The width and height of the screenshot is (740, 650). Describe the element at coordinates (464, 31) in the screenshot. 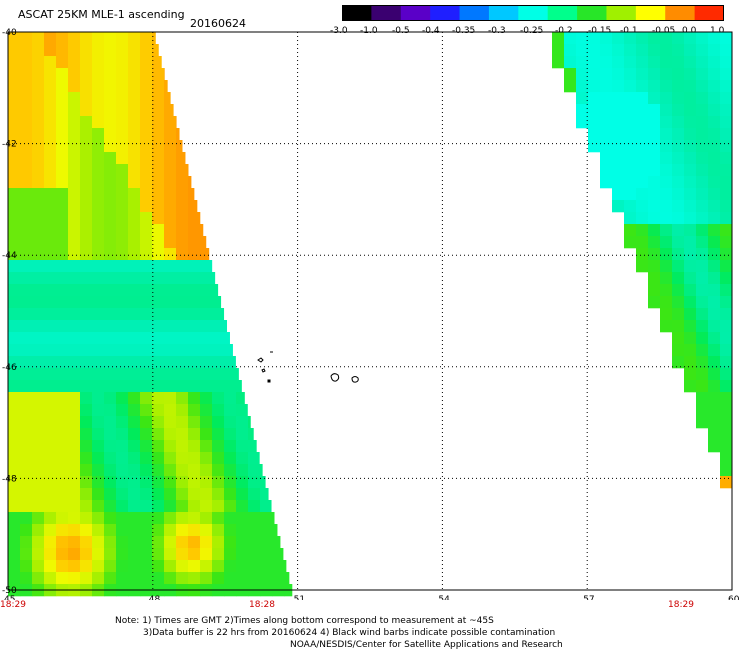

I see `colorbar-tick-label: -0.35` at that location.